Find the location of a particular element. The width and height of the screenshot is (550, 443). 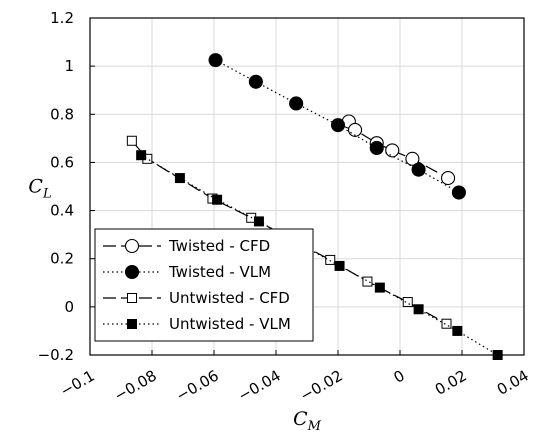

y-axis-label: CL is located at coordinates (39, 189).